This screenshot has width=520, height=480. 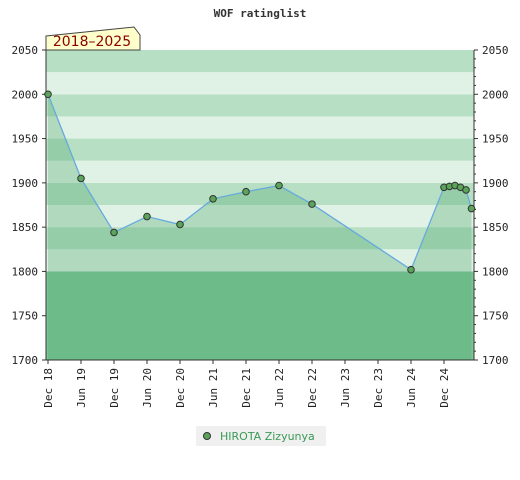 I want to click on y-tick-label-right: 1950, so click(x=495, y=139).